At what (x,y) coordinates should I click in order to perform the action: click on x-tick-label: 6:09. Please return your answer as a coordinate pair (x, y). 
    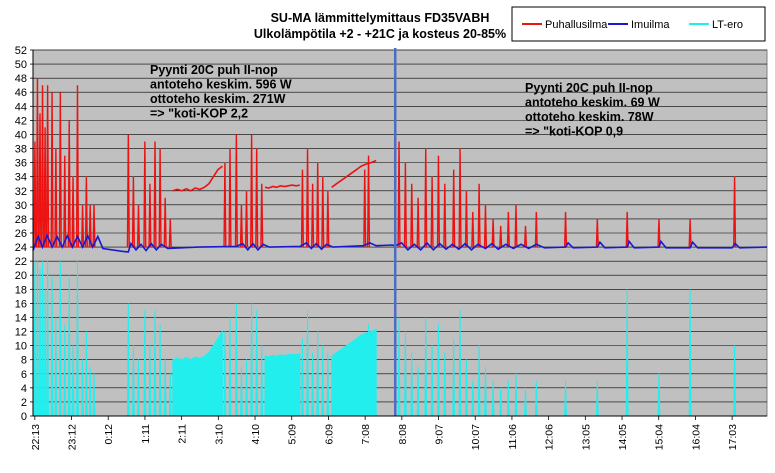
    Looking at the image, I should click on (329, 434).